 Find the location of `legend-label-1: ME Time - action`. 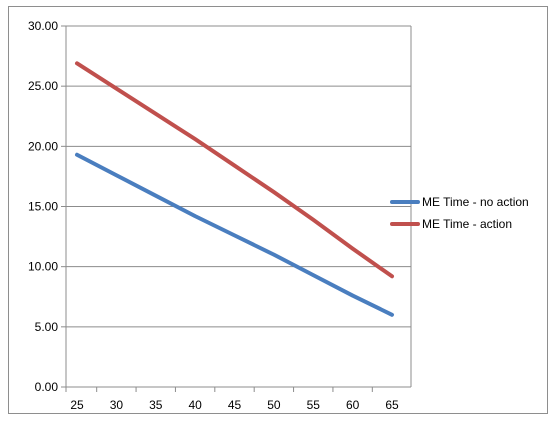

legend-label-1: ME Time - action is located at coordinates (467, 224).